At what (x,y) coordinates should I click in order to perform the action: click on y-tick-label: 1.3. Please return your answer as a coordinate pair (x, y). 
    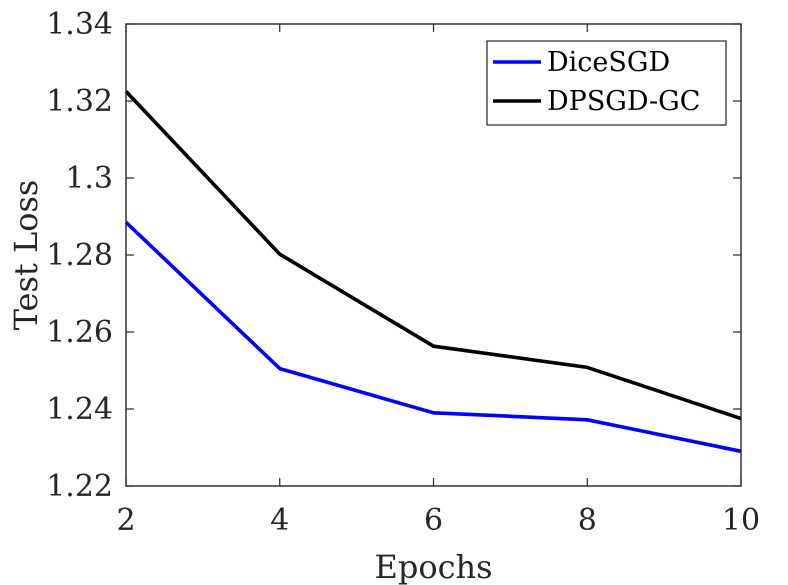
    Looking at the image, I should click on (89, 178).